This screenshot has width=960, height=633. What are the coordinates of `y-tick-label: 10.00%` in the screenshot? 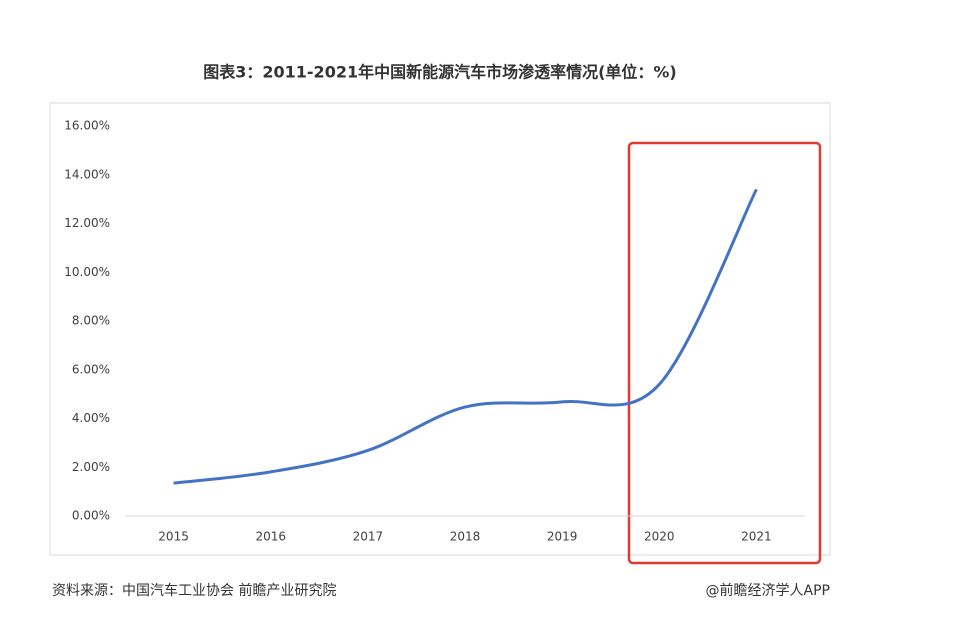 It's located at (87, 272).